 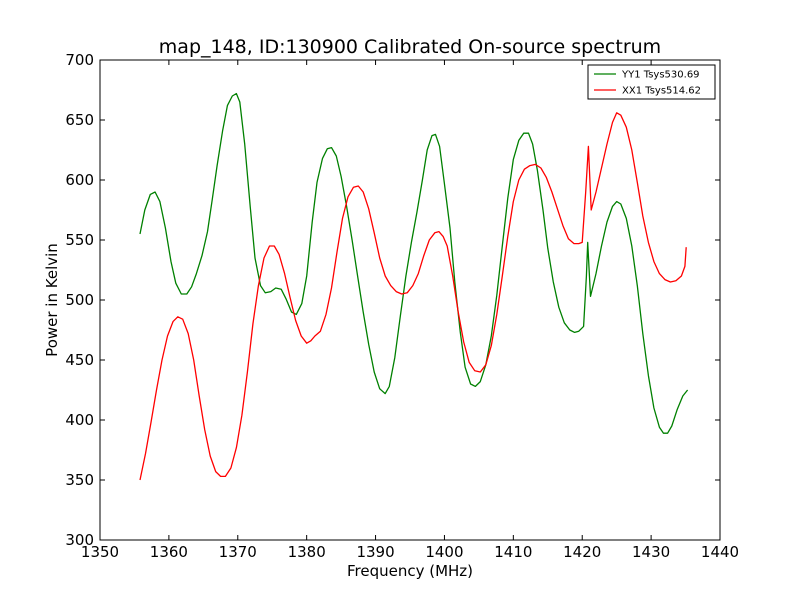 I want to click on legend-box, so click(x=651, y=82).